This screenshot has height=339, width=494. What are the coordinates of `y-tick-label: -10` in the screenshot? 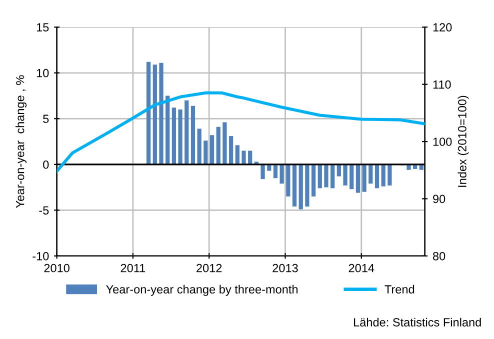 It's located at (40, 256).